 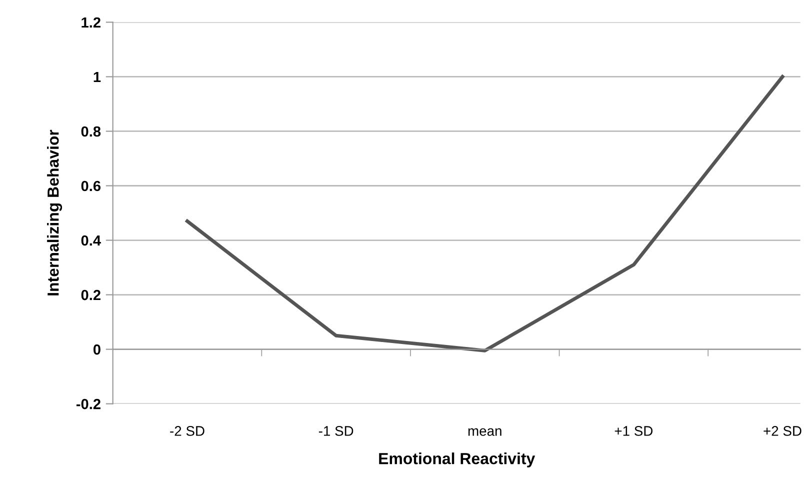 I want to click on y-tick-label: 0.8, so click(x=91, y=131).